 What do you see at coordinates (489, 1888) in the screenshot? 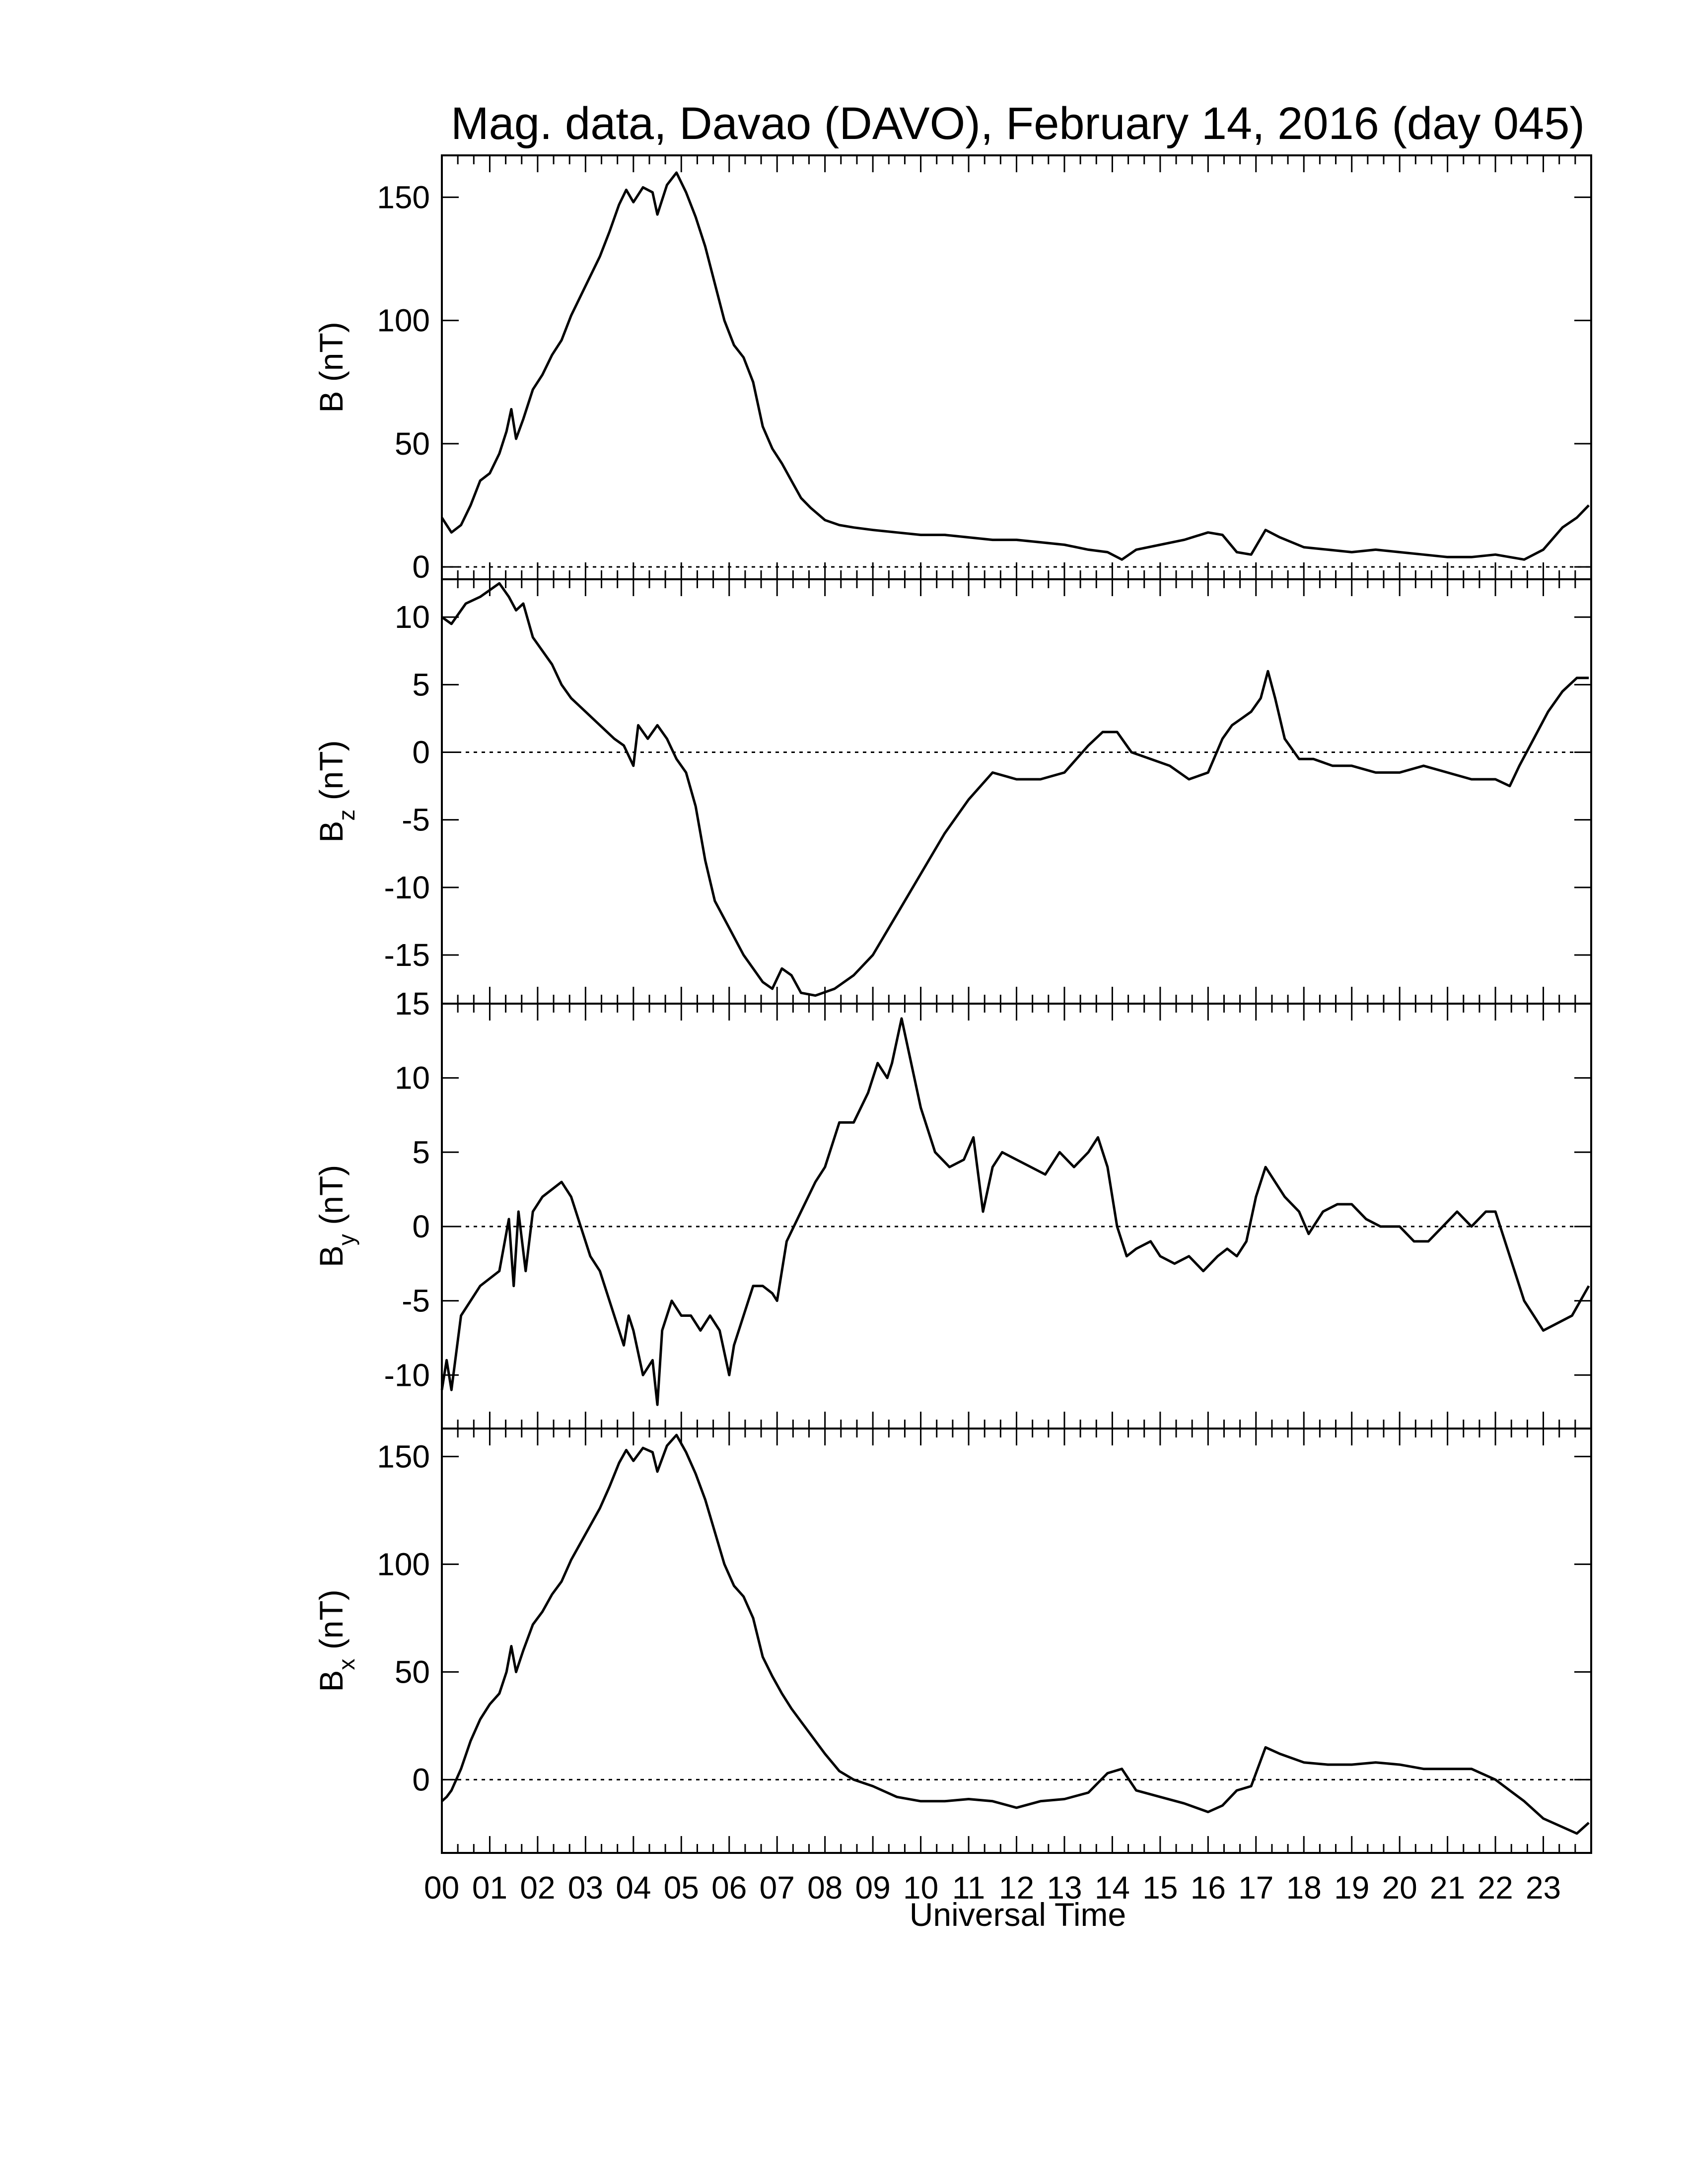
I see `x-tick-label: 01` at bounding box center [489, 1888].